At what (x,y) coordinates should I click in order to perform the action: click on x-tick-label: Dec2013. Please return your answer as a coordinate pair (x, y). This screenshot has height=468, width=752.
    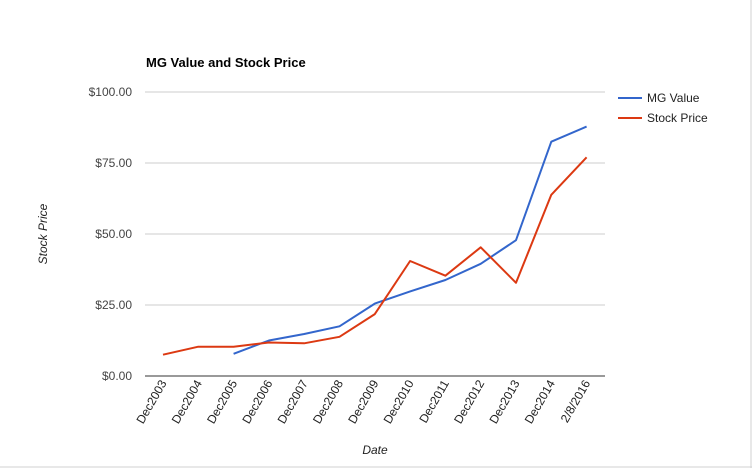
    Looking at the image, I should click on (504, 401).